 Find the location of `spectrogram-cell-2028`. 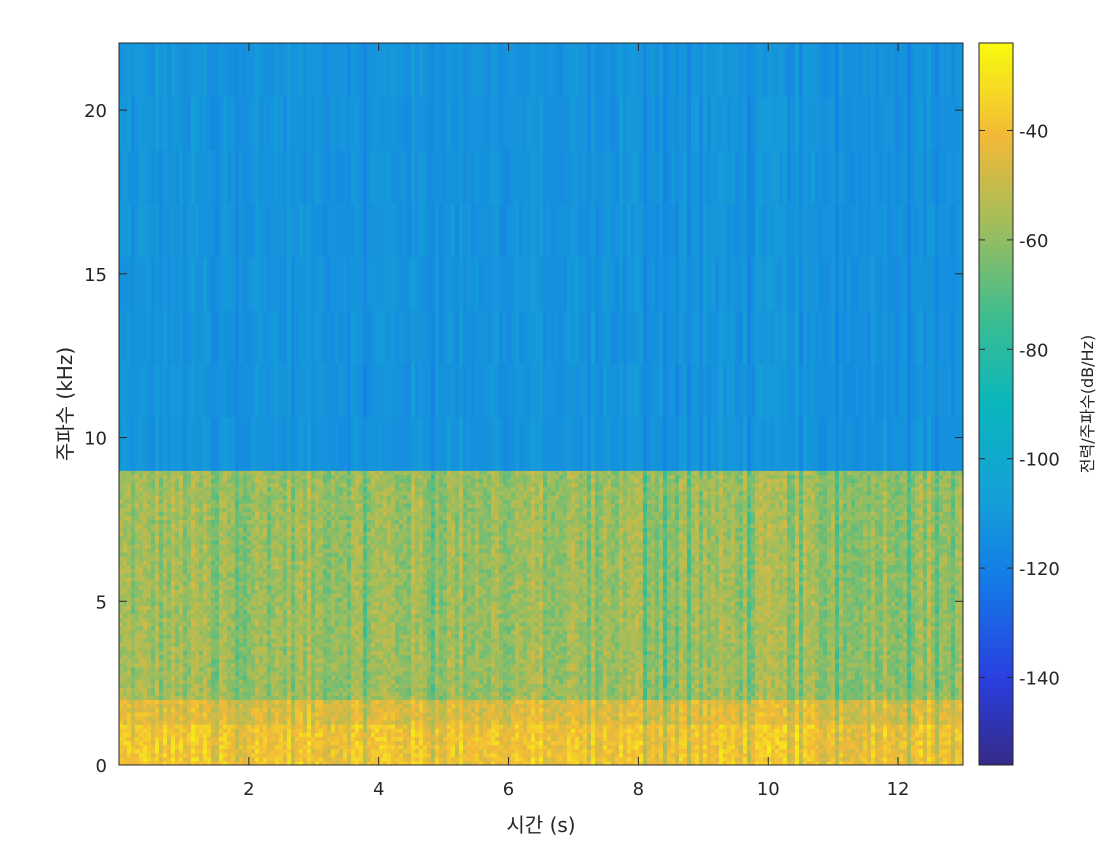

spectrogram-cell-2028 is located at coordinates (221, 648).